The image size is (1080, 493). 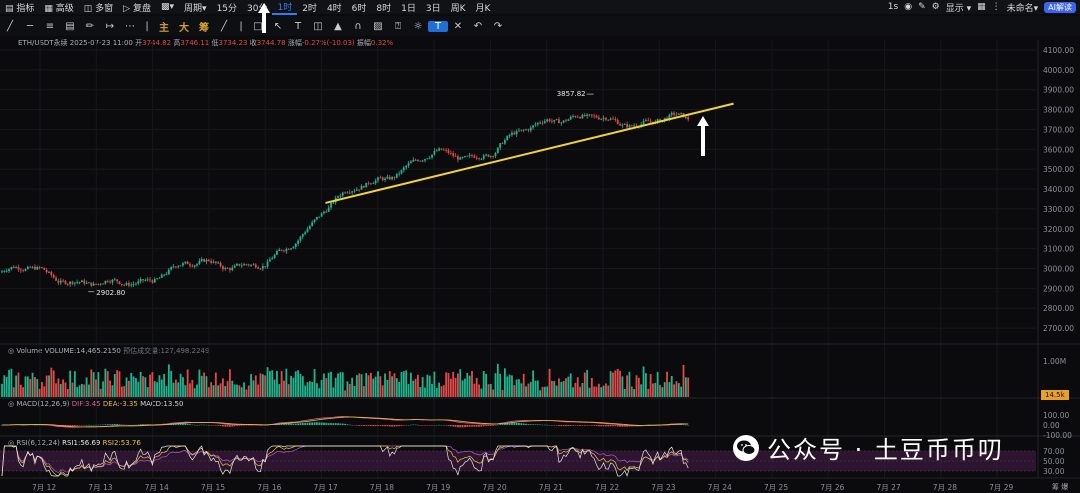 What do you see at coordinates (137, 8) in the screenshot?
I see `replay-button: ▷ 复盘` at bounding box center [137, 8].